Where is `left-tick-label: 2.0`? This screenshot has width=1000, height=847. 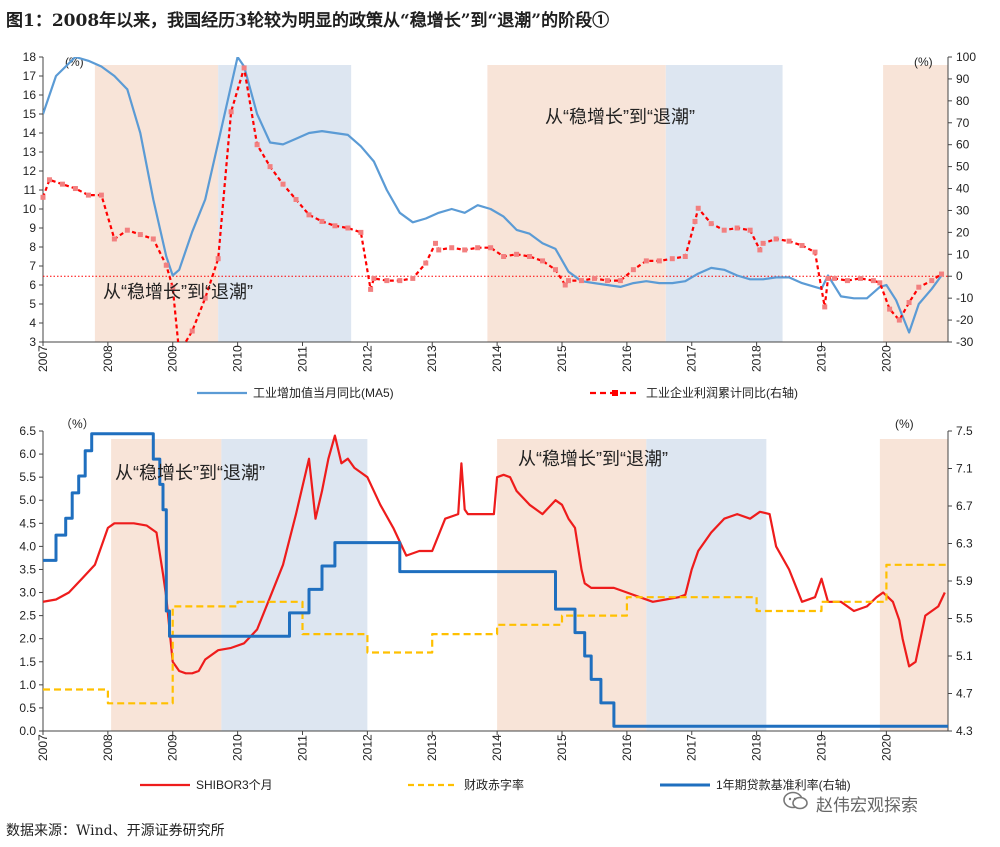
left-tick-label: 2.0 is located at coordinates (27, 639).